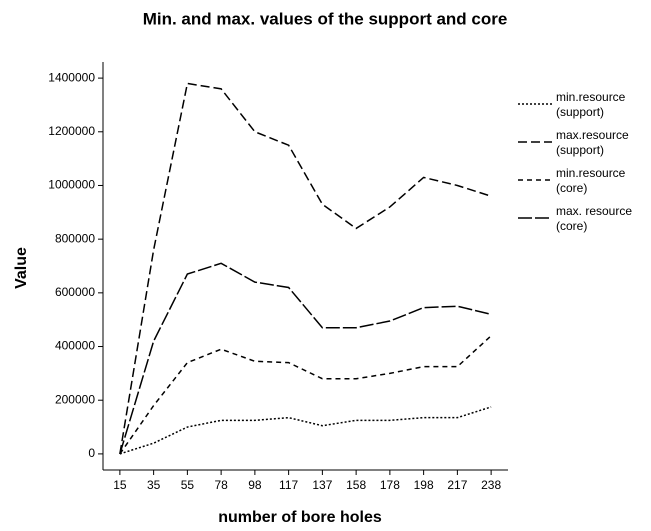 The height and width of the screenshot is (531, 651). Describe the element at coordinates (75, 346) in the screenshot. I see `y-tick-label: 400000` at that location.